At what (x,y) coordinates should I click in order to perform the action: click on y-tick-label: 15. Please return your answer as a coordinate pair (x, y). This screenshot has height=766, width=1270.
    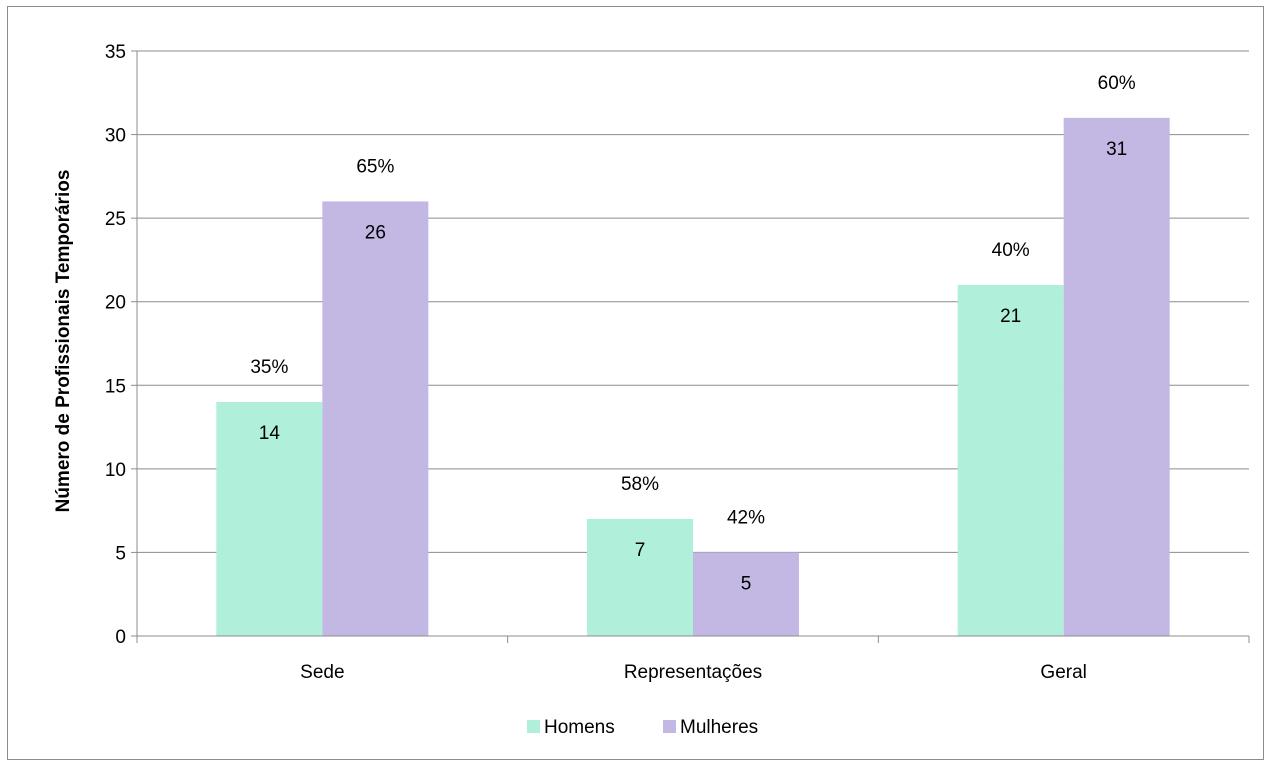
    Looking at the image, I should click on (115, 386).